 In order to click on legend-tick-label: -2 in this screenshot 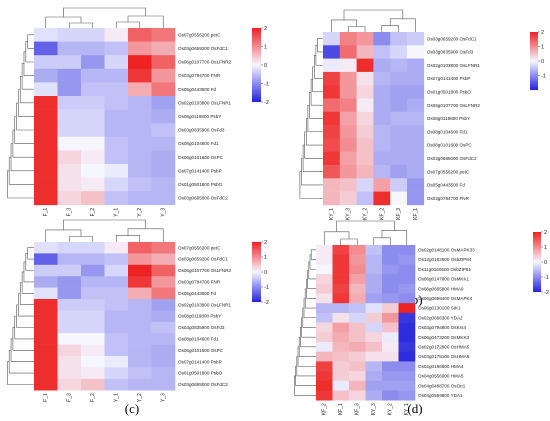, I will do `click(266, 103)`.